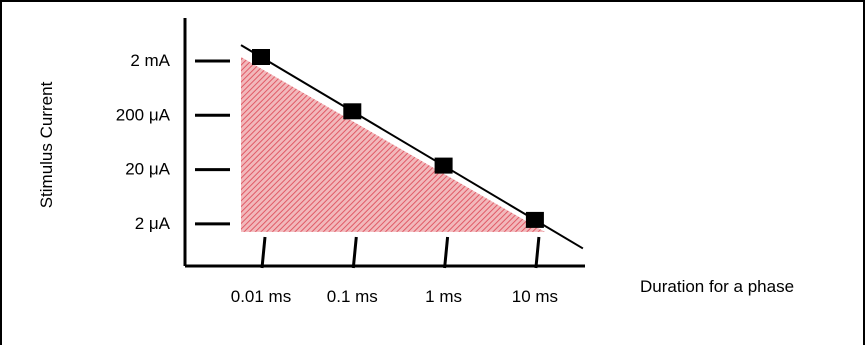  What do you see at coordinates (535, 296) in the screenshot?
I see `x-tick-label: 10 ms` at bounding box center [535, 296].